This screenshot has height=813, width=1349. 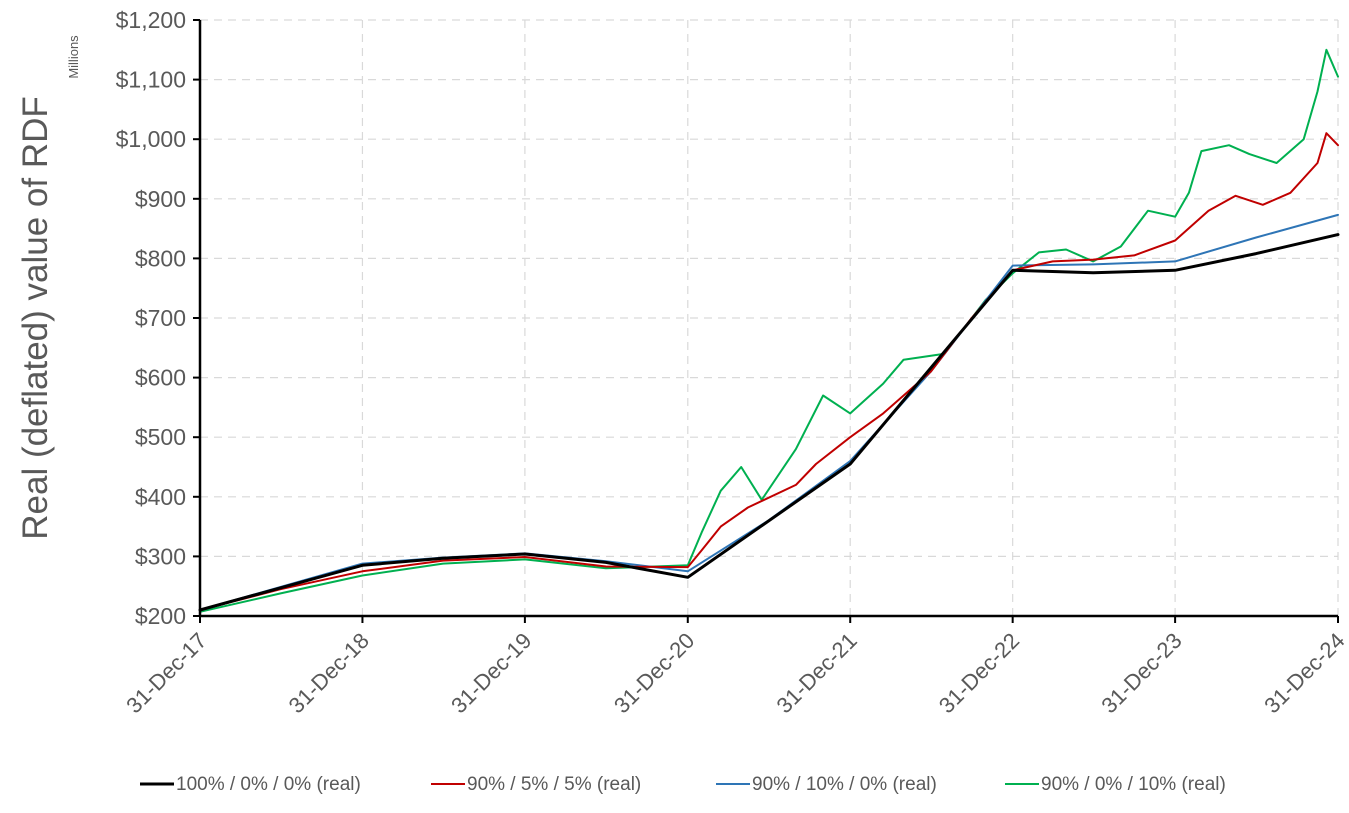 What do you see at coordinates (979, 673) in the screenshot?
I see `x-tick-label: 31-Dec-22` at bounding box center [979, 673].